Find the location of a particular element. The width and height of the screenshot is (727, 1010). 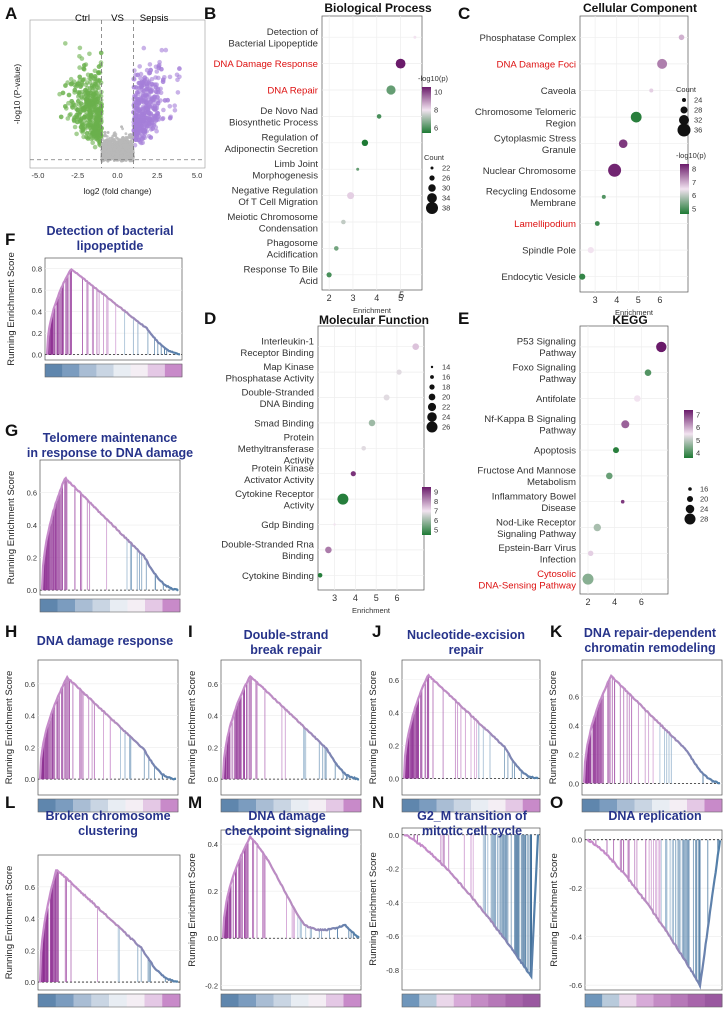

size-legend-value: 32 is located at coordinates (698, 120).